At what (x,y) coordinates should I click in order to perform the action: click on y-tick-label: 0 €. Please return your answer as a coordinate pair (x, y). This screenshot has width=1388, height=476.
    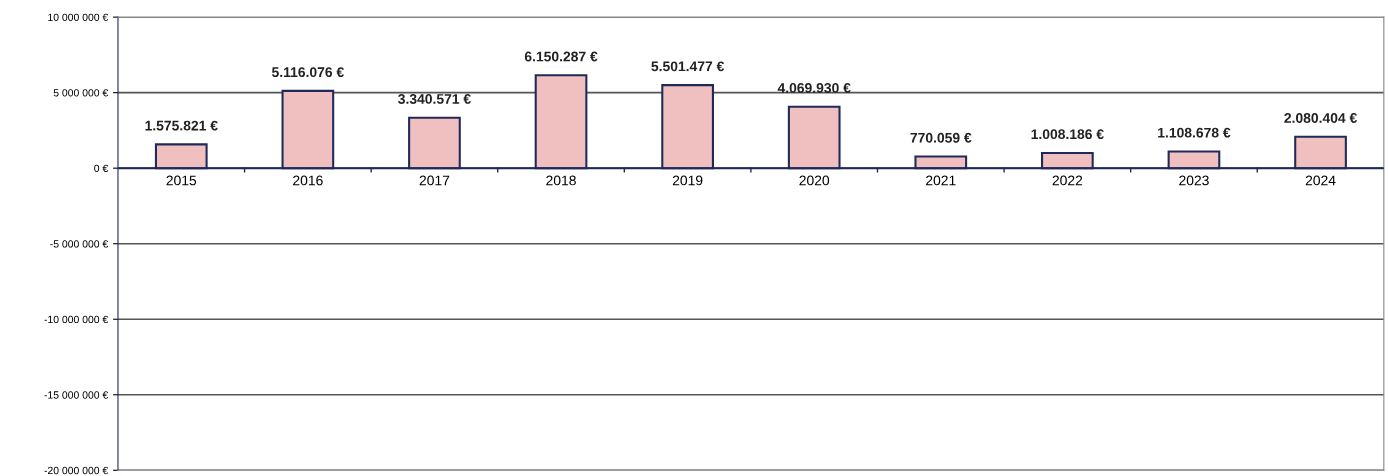
    Looking at the image, I should click on (101, 168).